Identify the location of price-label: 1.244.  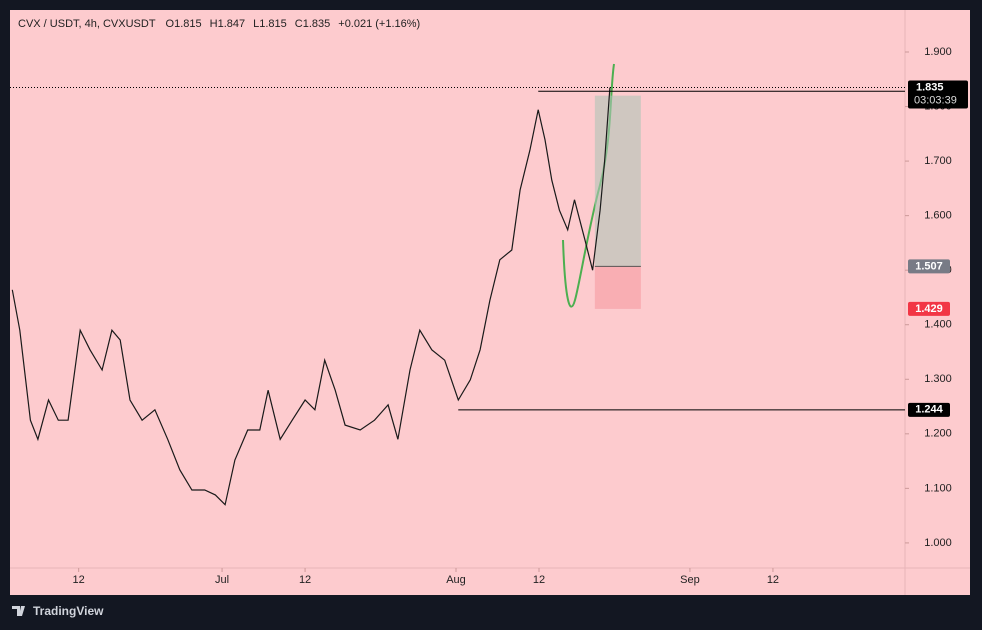
(929, 410).